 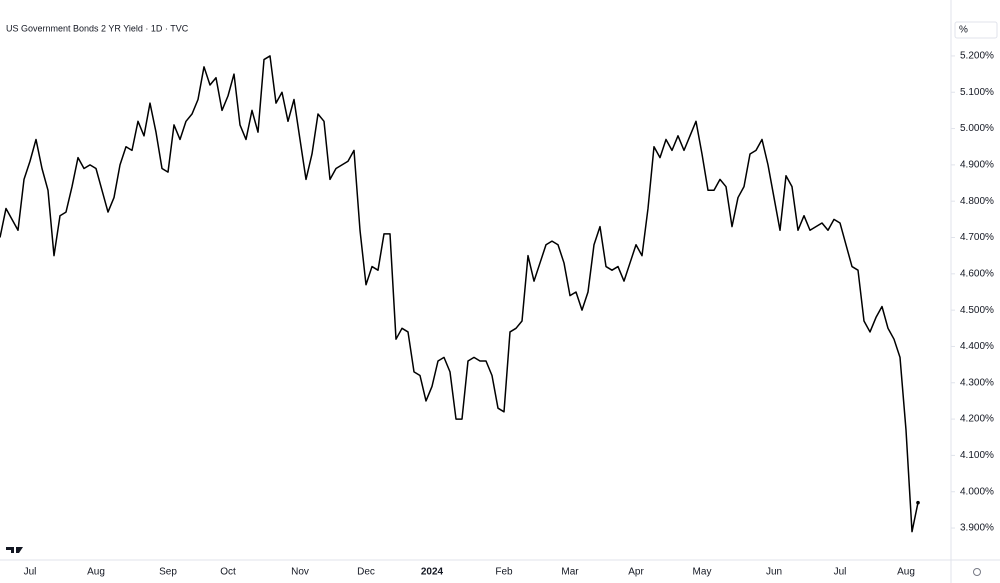 What do you see at coordinates (918, 502) in the screenshot?
I see `last-value-dot` at bounding box center [918, 502].